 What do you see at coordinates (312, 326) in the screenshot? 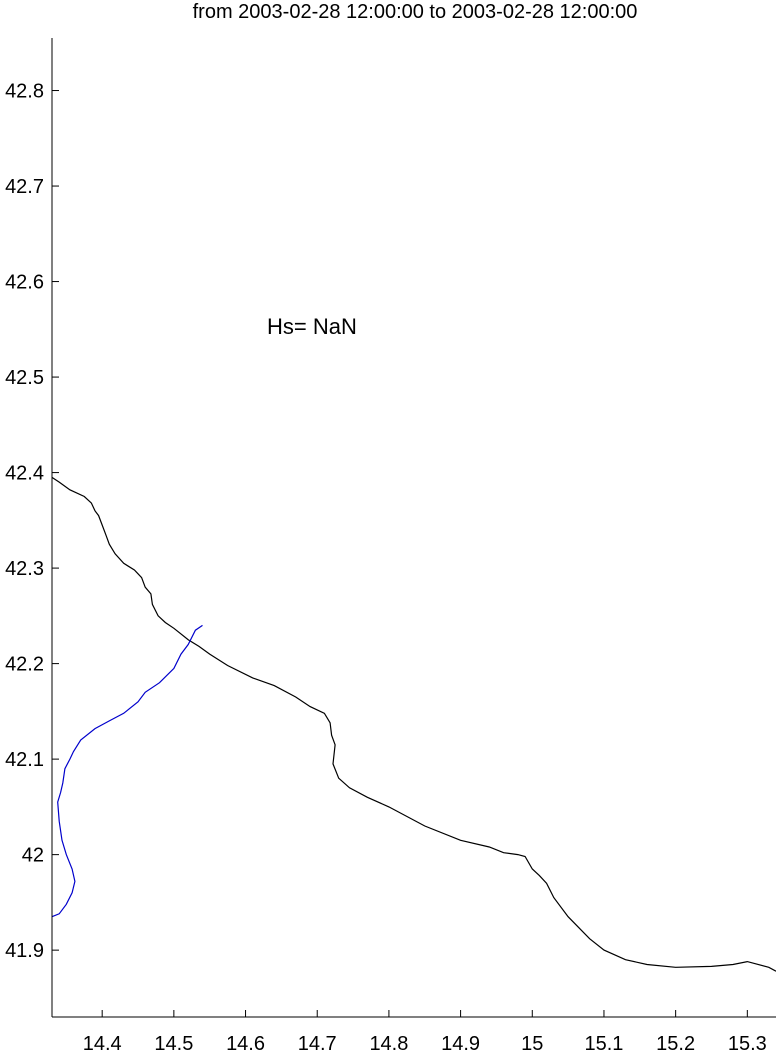
I see `hs-annotation: Hs= NaN` at bounding box center [312, 326].